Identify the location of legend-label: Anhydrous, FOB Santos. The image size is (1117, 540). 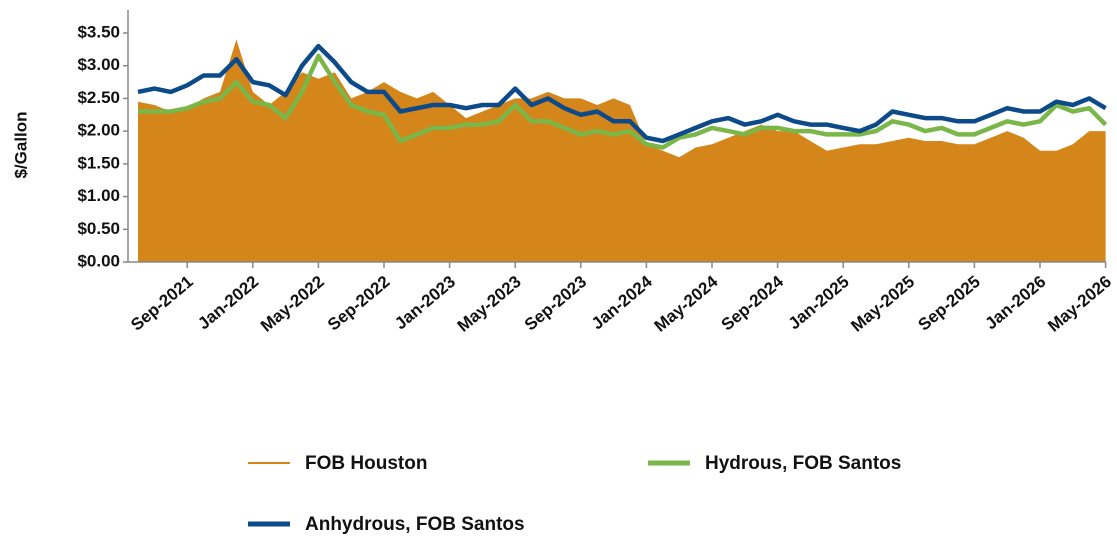
(415, 524).